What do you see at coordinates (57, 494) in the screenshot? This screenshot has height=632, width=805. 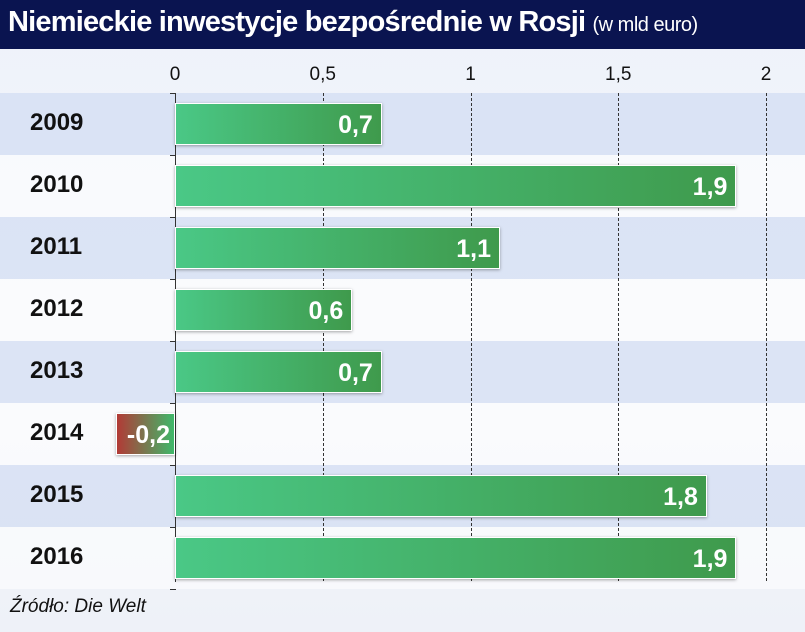 I see `category-label: 2015` at bounding box center [57, 494].